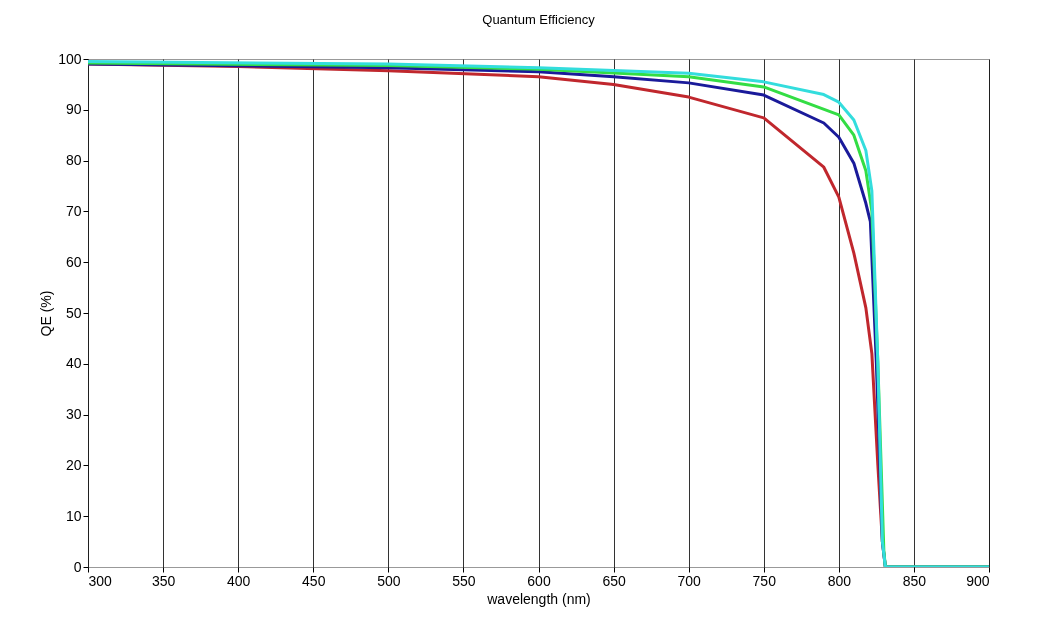 The image size is (1052, 640). What do you see at coordinates (238, 580) in the screenshot?
I see `x-tick-label: 400` at bounding box center [238, 580].